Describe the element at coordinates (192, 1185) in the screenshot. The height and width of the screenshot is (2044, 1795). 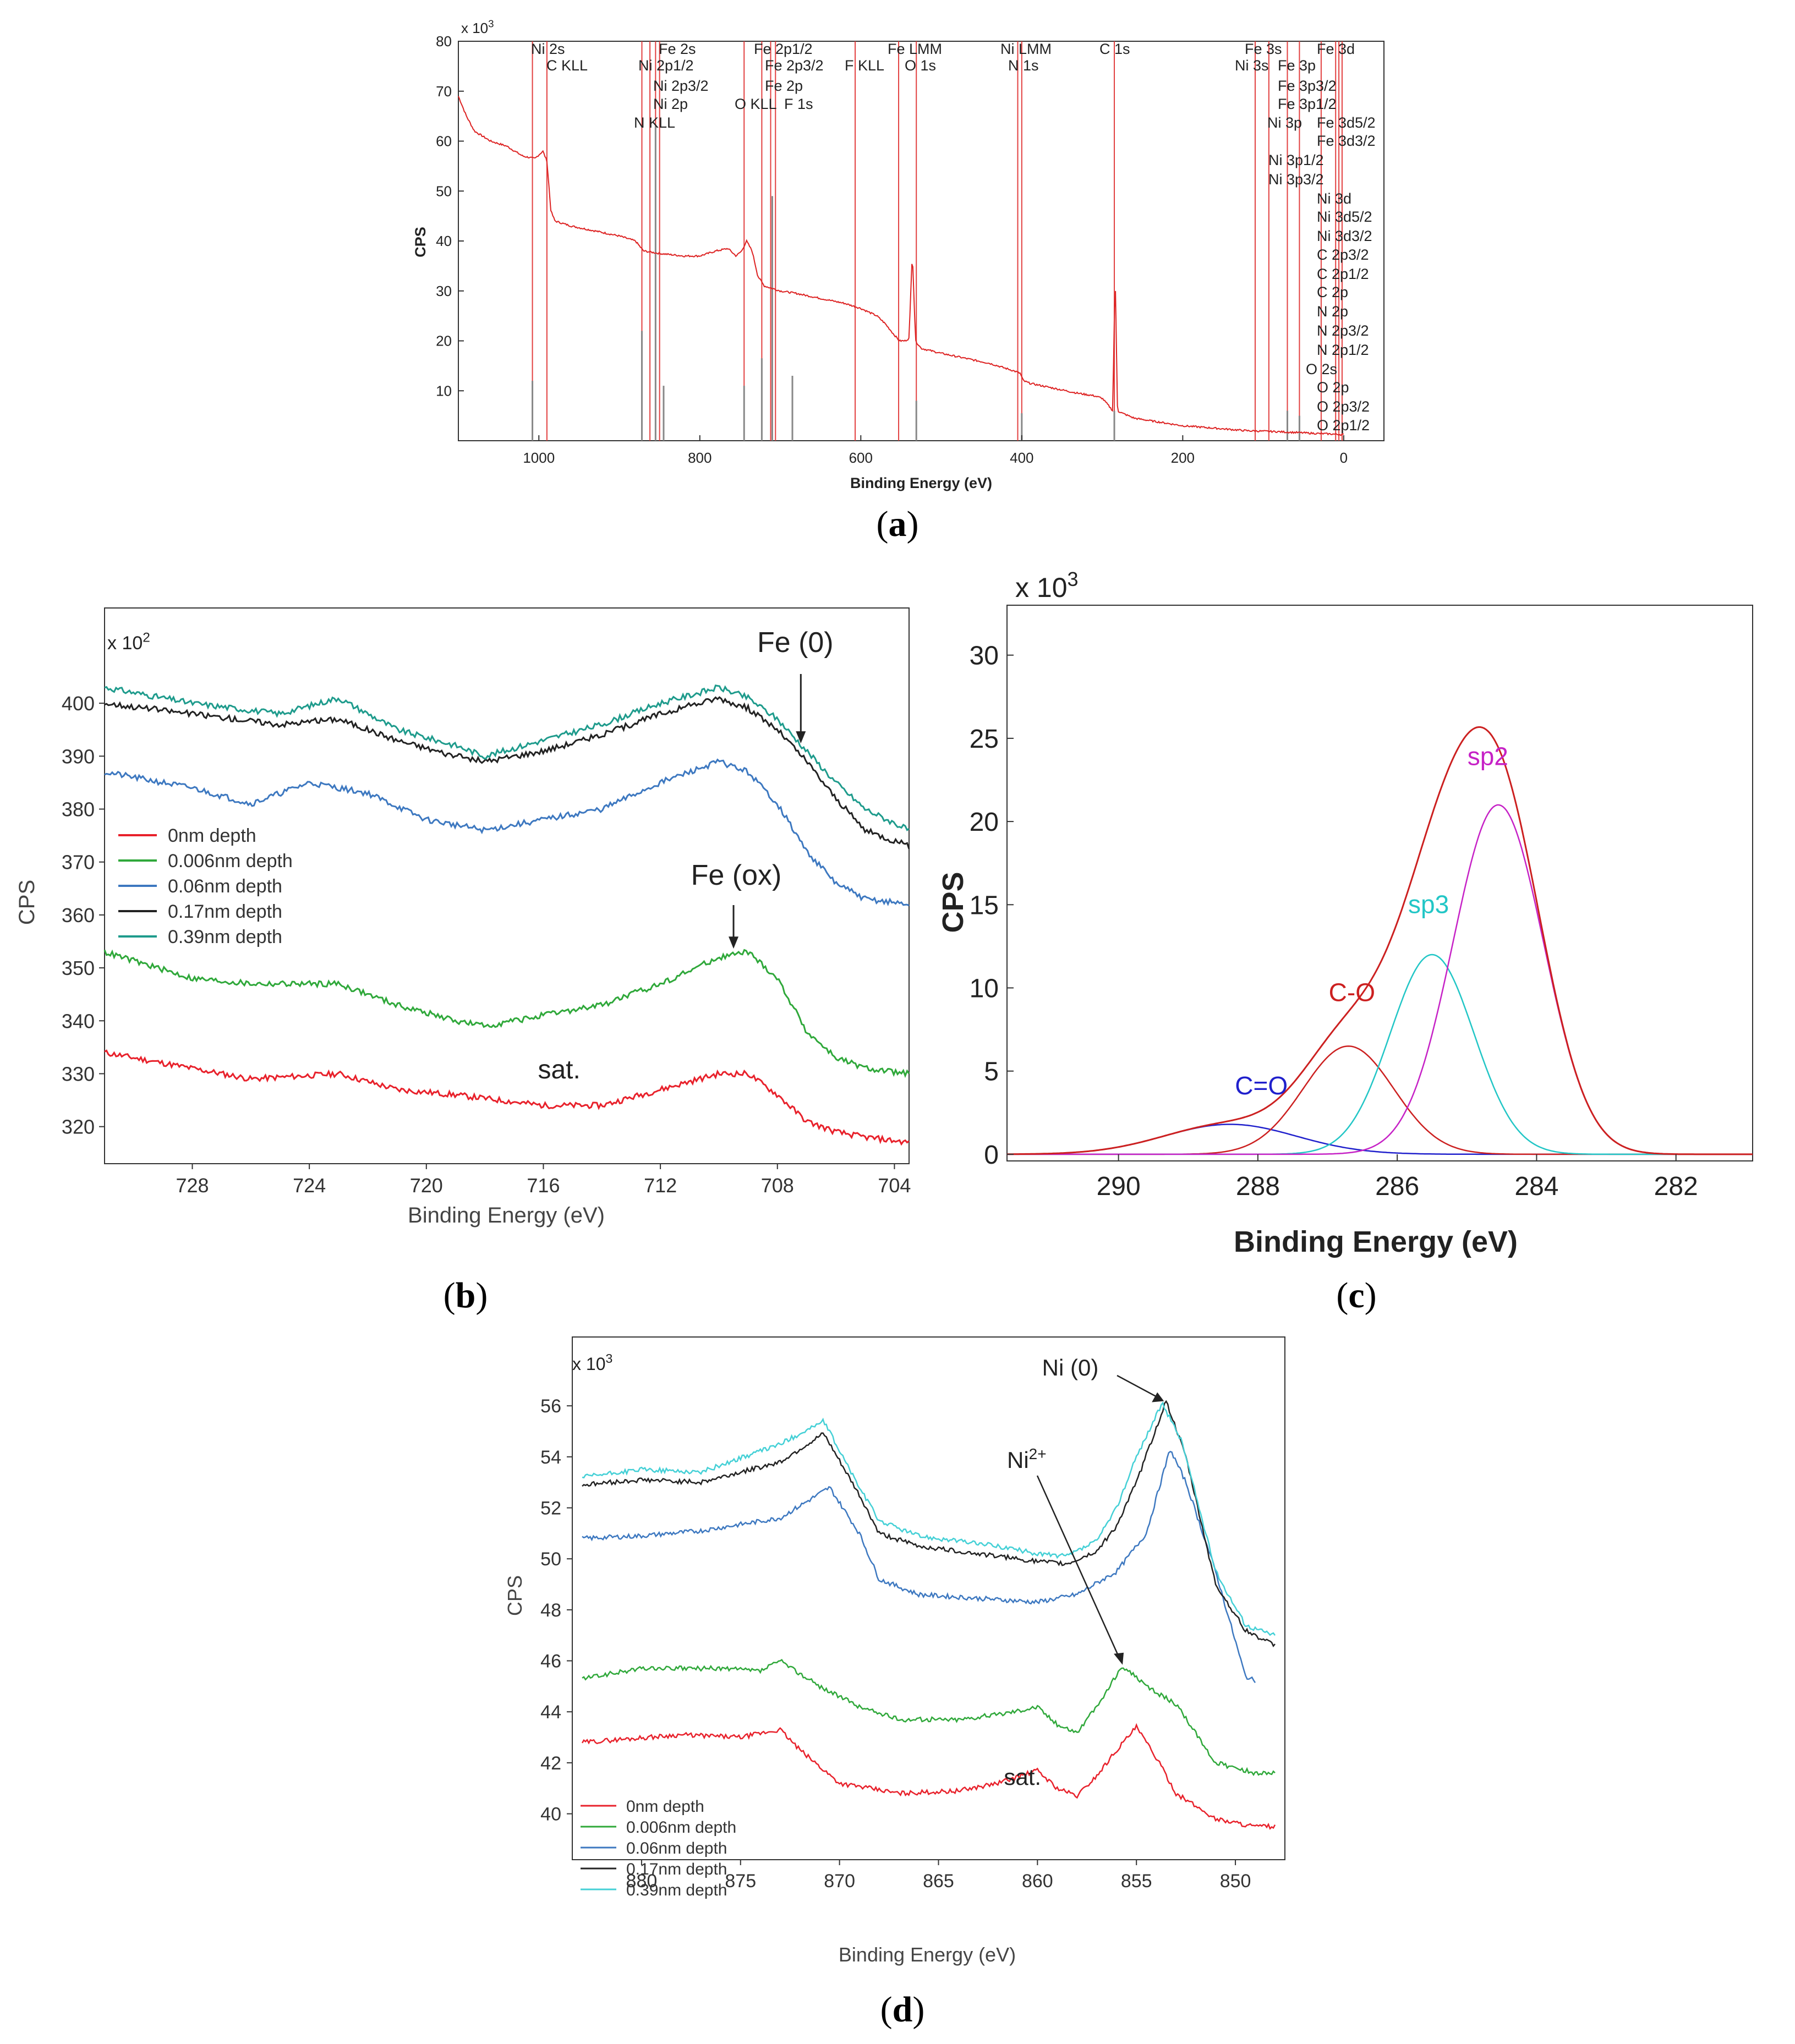
I see `x-tick-label-b-0: 728` at that location.